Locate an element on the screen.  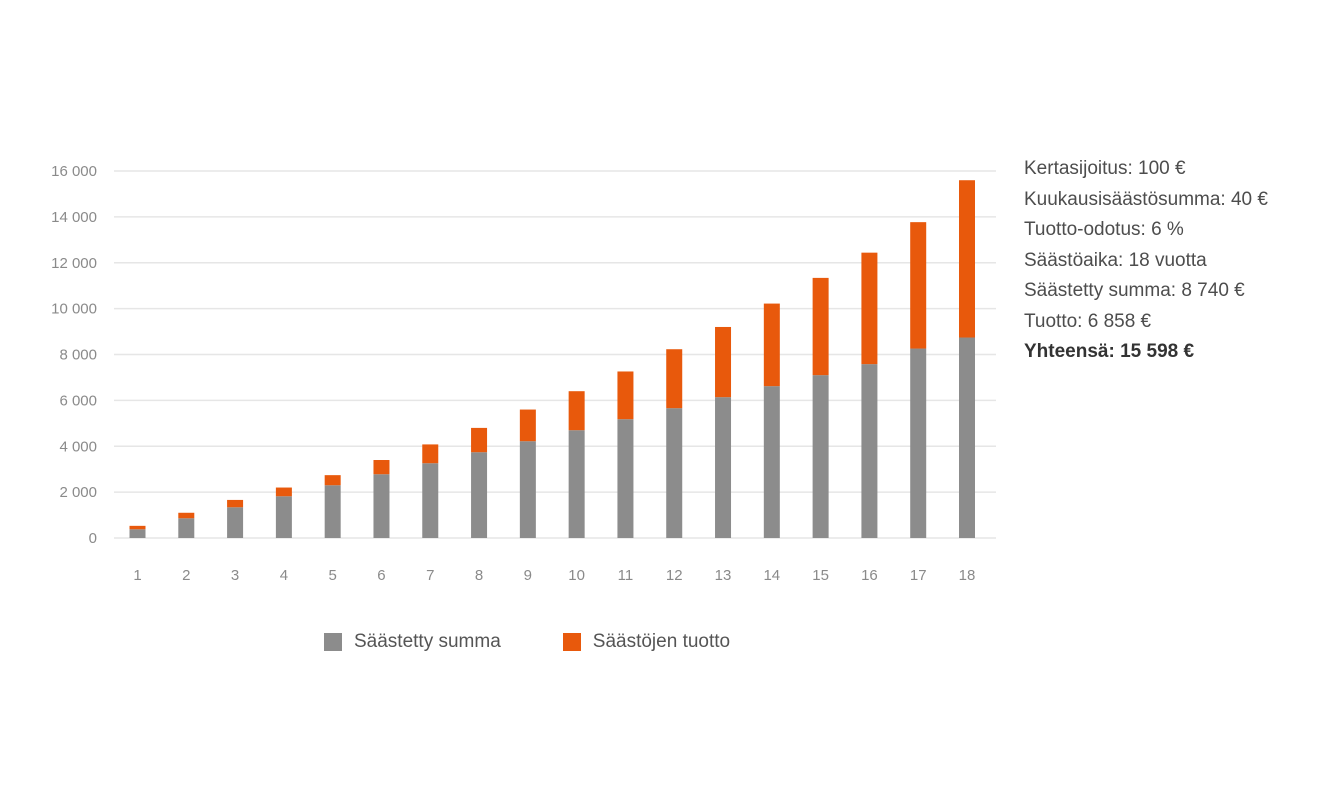
legend-label-return: Säästöjen tuotto is located at coordinates (661, 641).